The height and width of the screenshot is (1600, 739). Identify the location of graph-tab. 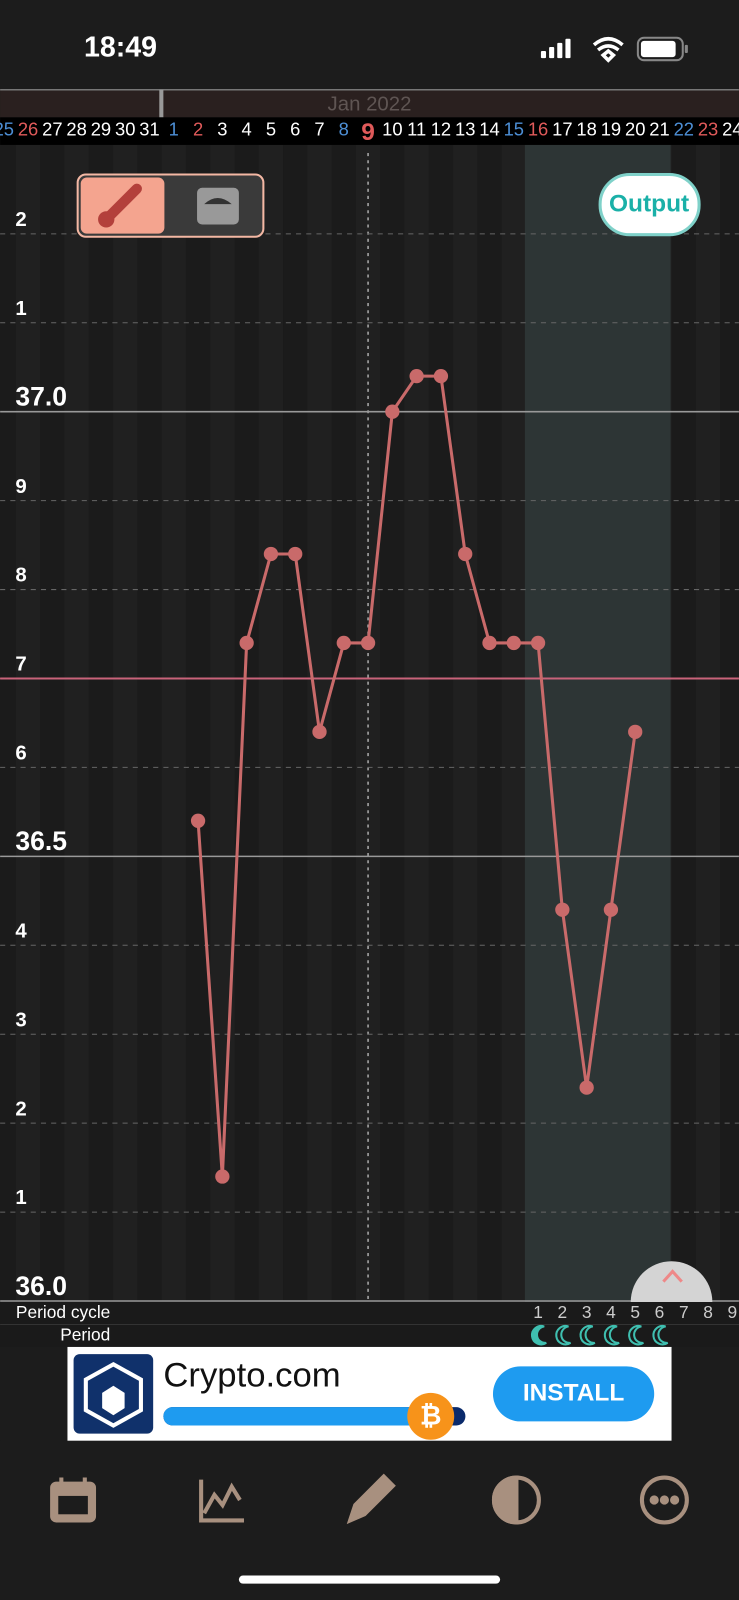
(221, 1501).